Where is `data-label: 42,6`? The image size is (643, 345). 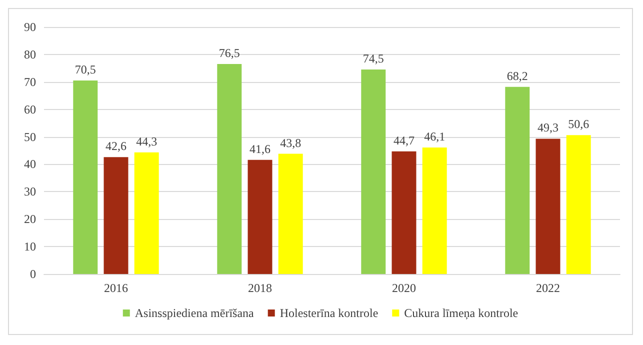 data-label: 42,6 is located at coordinates (116, 146).